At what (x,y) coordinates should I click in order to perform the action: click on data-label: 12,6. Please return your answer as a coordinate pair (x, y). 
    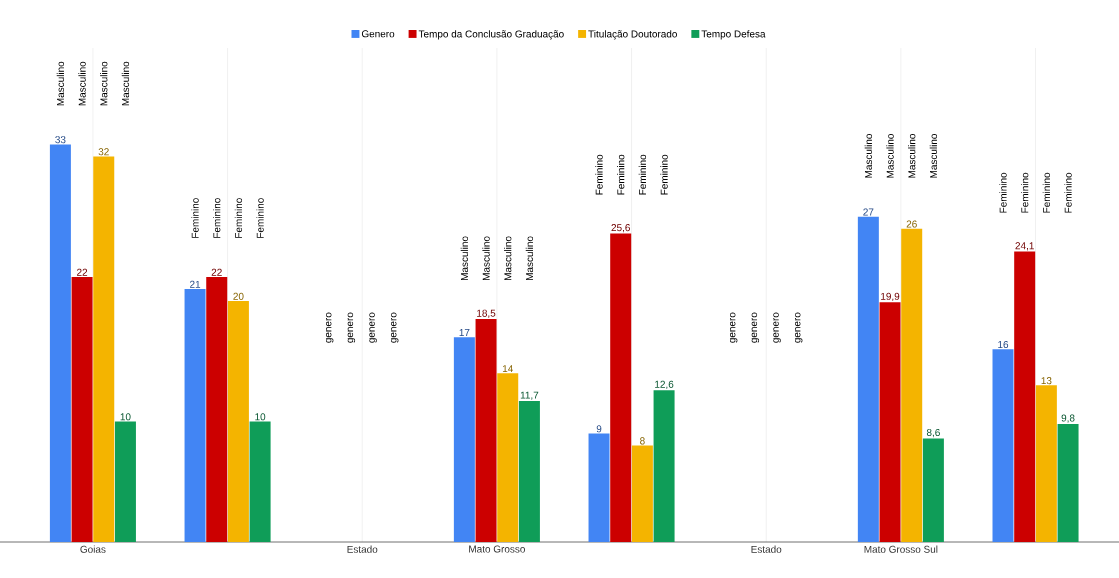
    Looking at the image, I should click on (664, 384).